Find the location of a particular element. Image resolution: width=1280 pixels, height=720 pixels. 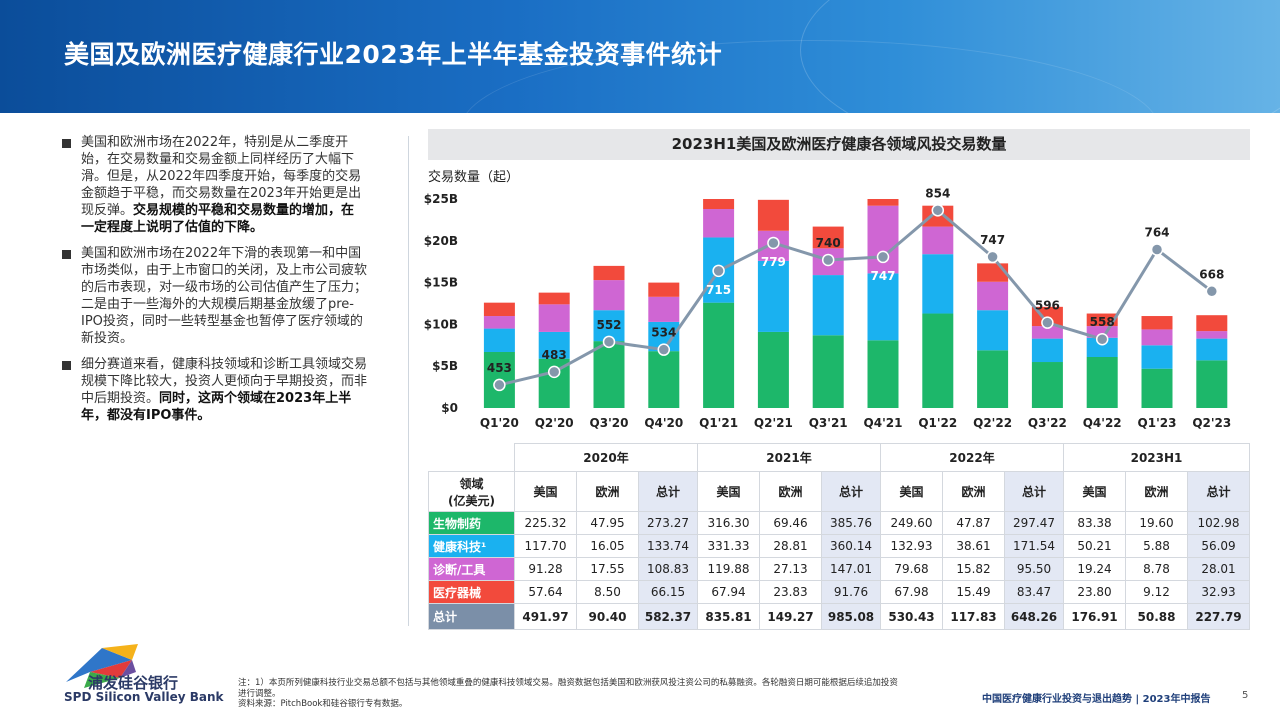

table-value-cell: 316.30 is located at coordinates (728, 523).